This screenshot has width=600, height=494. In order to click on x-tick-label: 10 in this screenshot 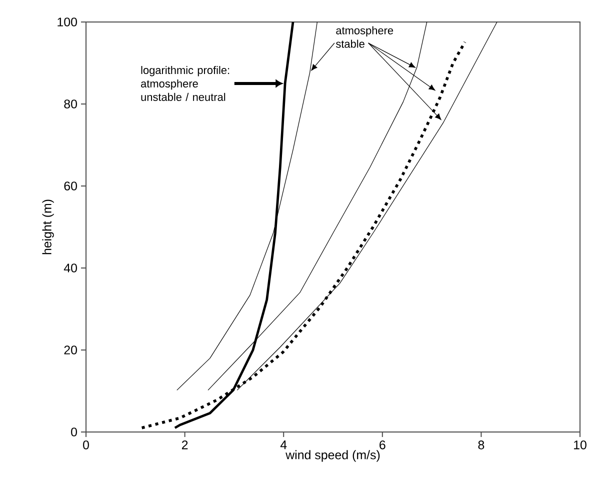, I will do `click(580, 445)`.